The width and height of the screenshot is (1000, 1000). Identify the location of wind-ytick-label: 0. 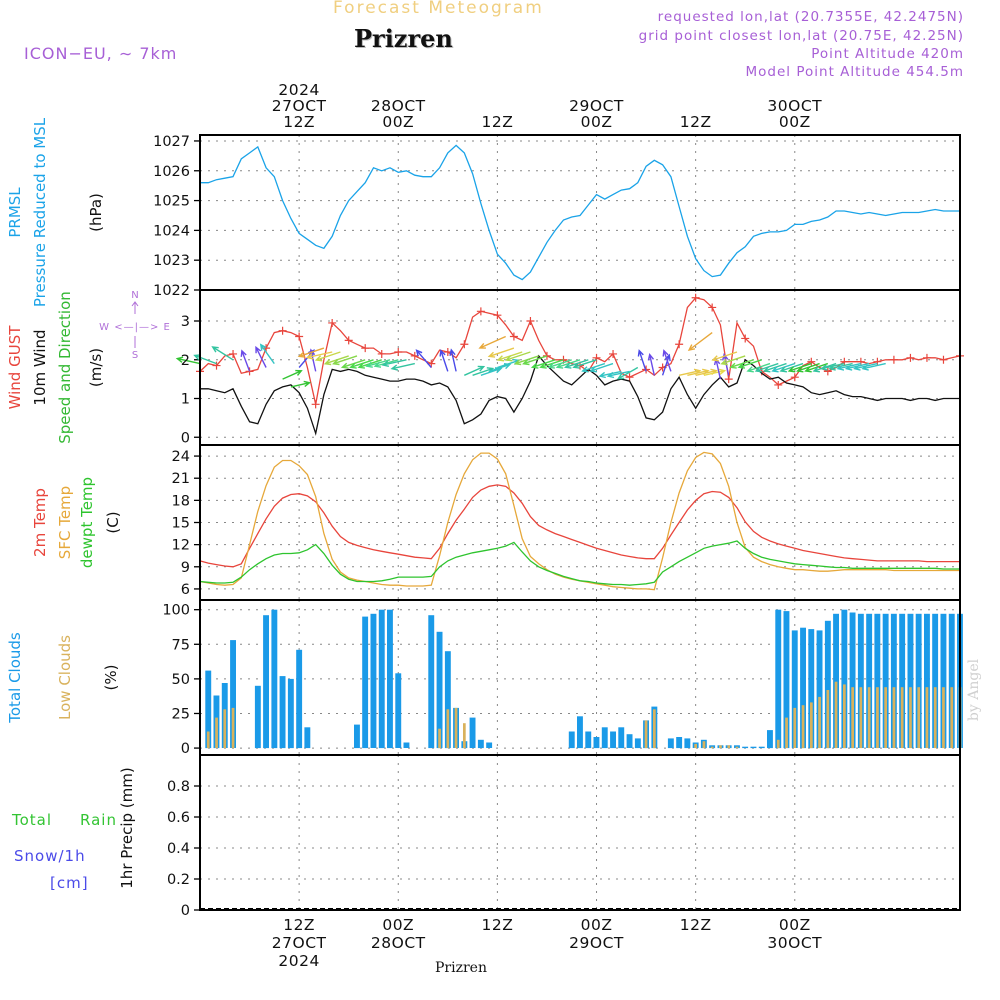
(185, 438).